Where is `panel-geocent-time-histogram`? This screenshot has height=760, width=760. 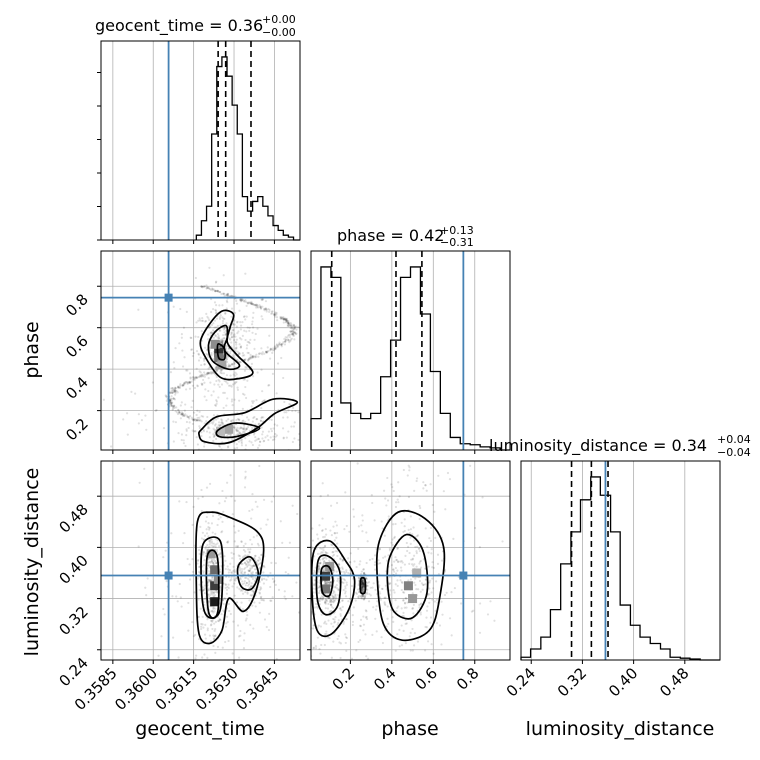 panel-geocent-time-histogram is located at coordinates (199, 142).